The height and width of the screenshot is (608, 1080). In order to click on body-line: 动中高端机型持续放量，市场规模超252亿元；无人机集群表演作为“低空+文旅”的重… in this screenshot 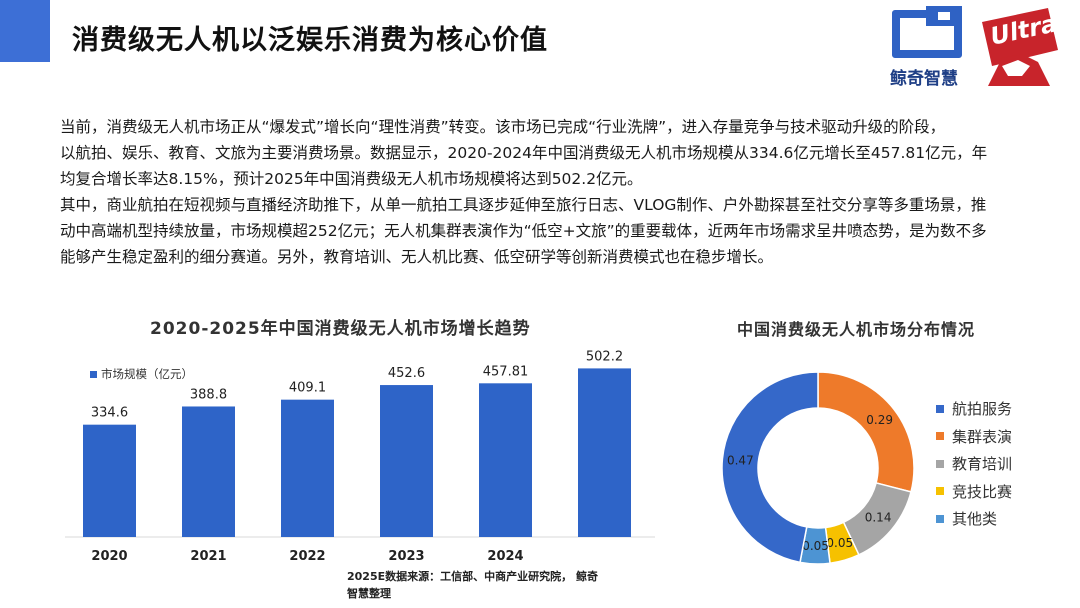, I will do `click(523, 231)`.